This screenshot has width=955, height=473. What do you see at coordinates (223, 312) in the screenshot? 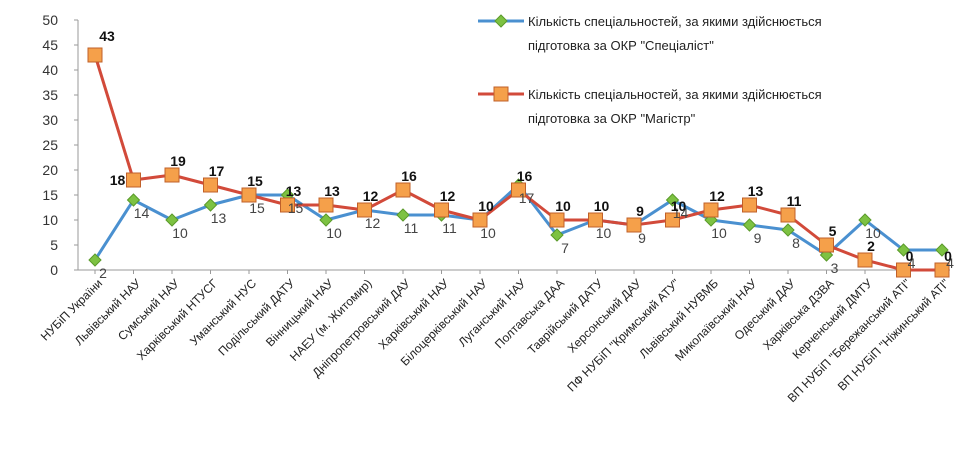
I see `x-tick-label: Уманський НУС` at bounding box center [223, 312].